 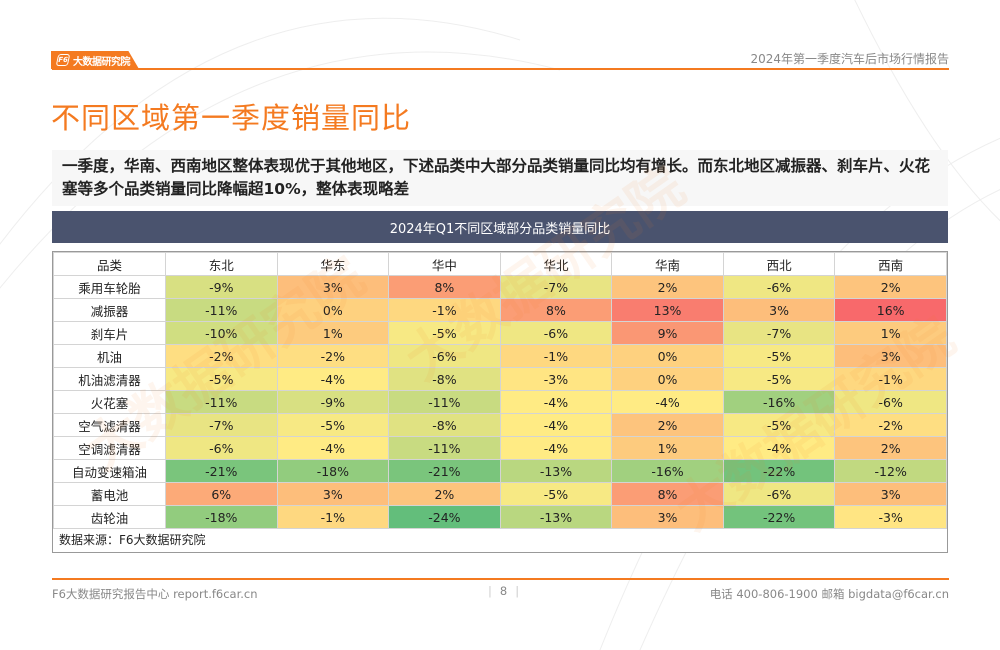 I want to click on heatmap-cell: -1%, so click(x=890, y=379).